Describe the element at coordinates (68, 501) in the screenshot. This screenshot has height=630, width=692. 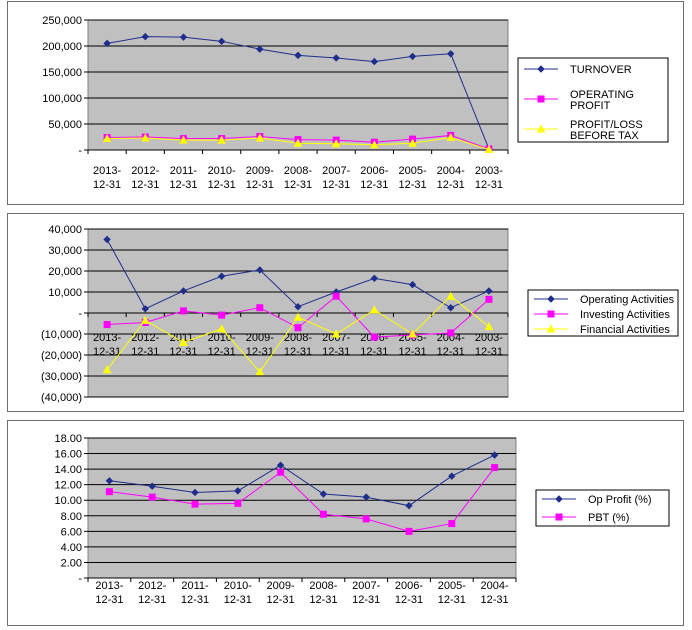
I see `y-tick-label: 10.00` at that location.